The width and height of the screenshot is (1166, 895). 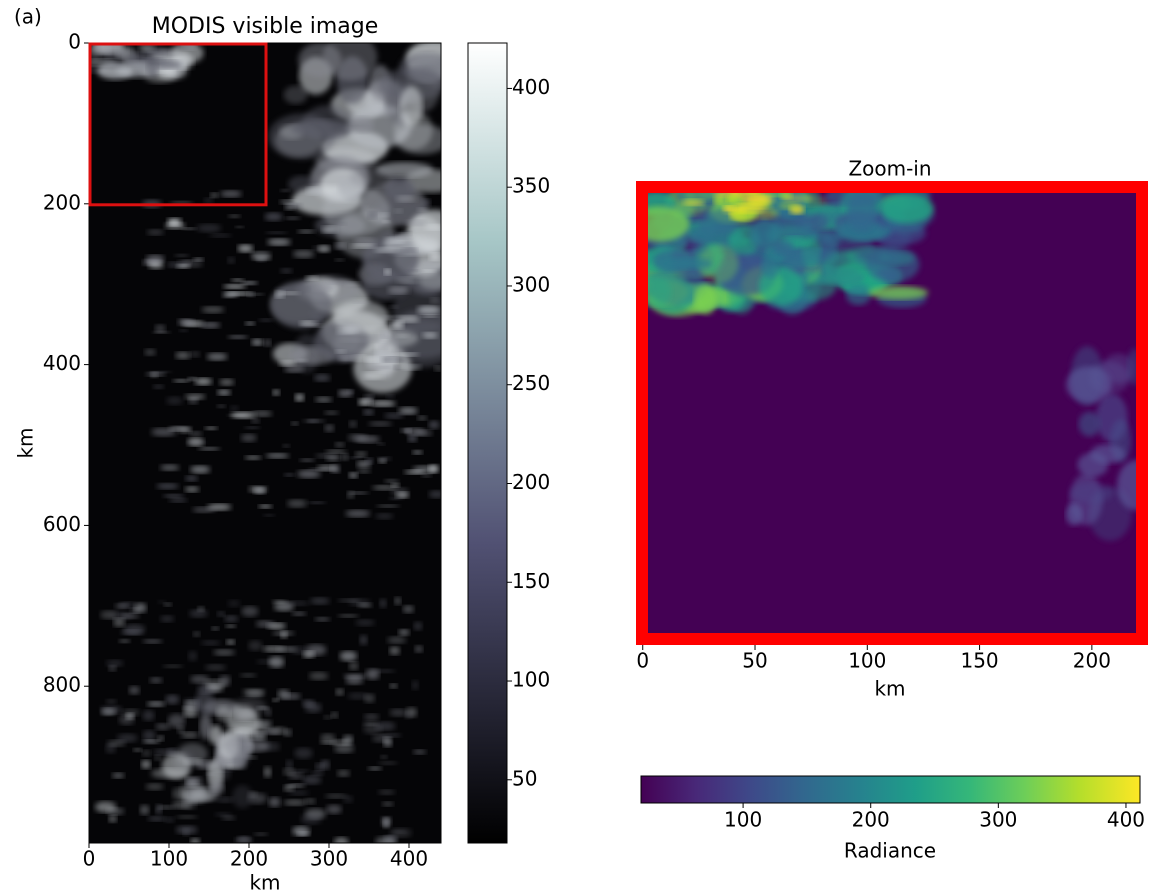 What do you see at coordinates (531, 482) in the screenshot?
I see `colorbar-tick-label: 200` at bounding box center [531, 482].